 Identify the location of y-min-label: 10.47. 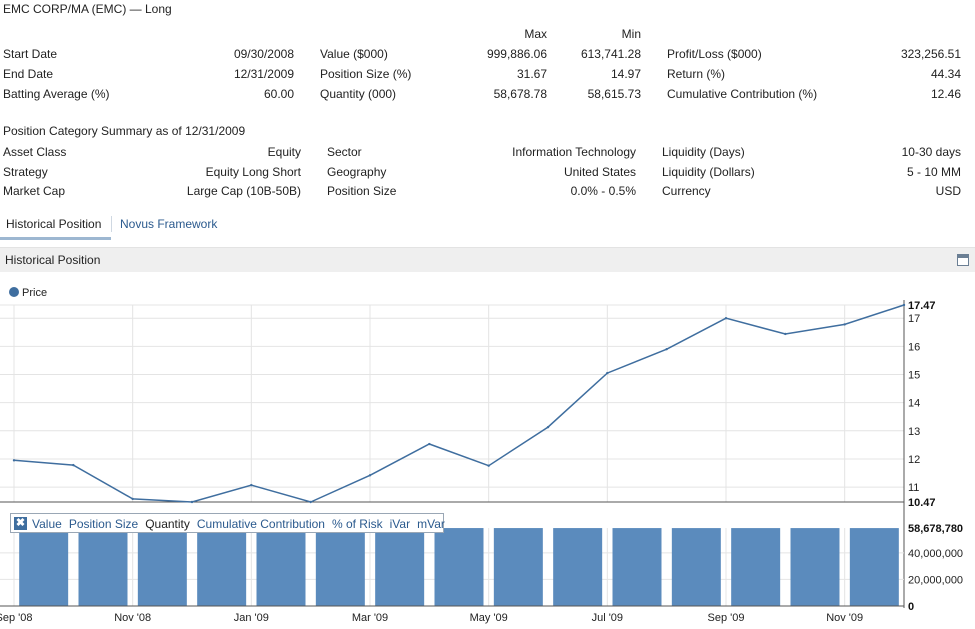
(922, 503).